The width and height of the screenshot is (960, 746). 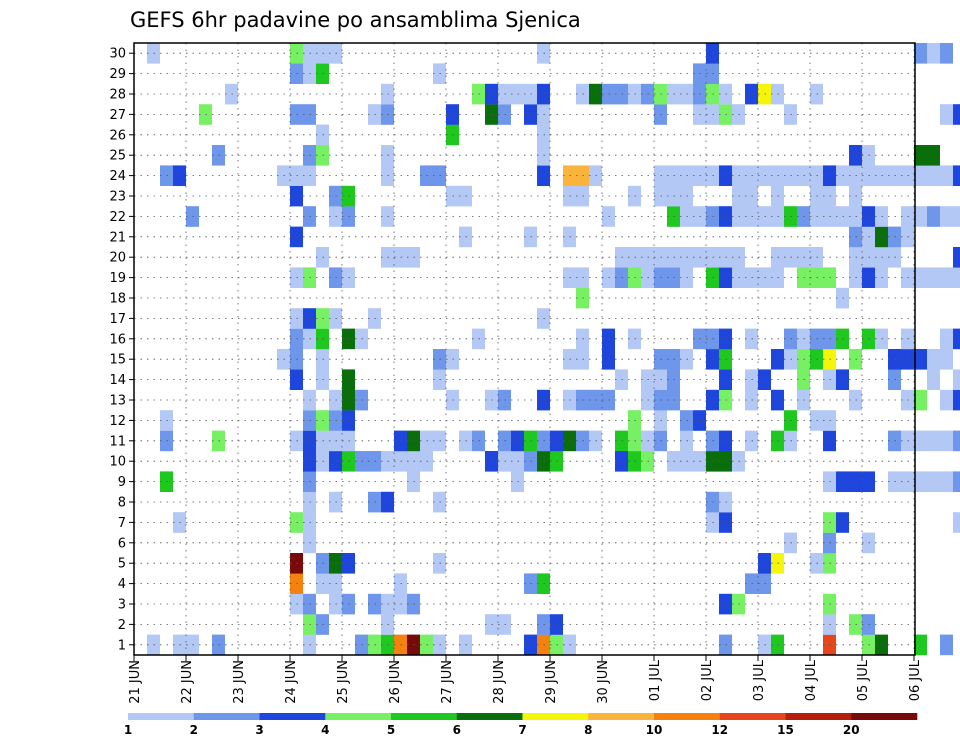 What do you see at coordinates (117, 135) in the screenshot?
I see `y-tick-label: 26` at bounding box center [117, 135].